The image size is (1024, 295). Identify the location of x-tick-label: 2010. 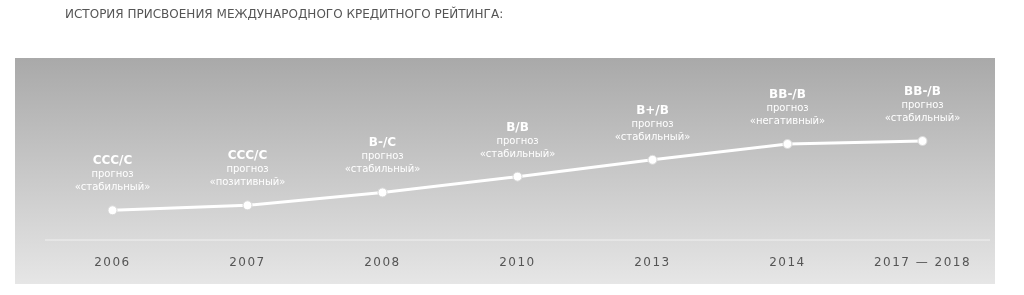
(517, 262).